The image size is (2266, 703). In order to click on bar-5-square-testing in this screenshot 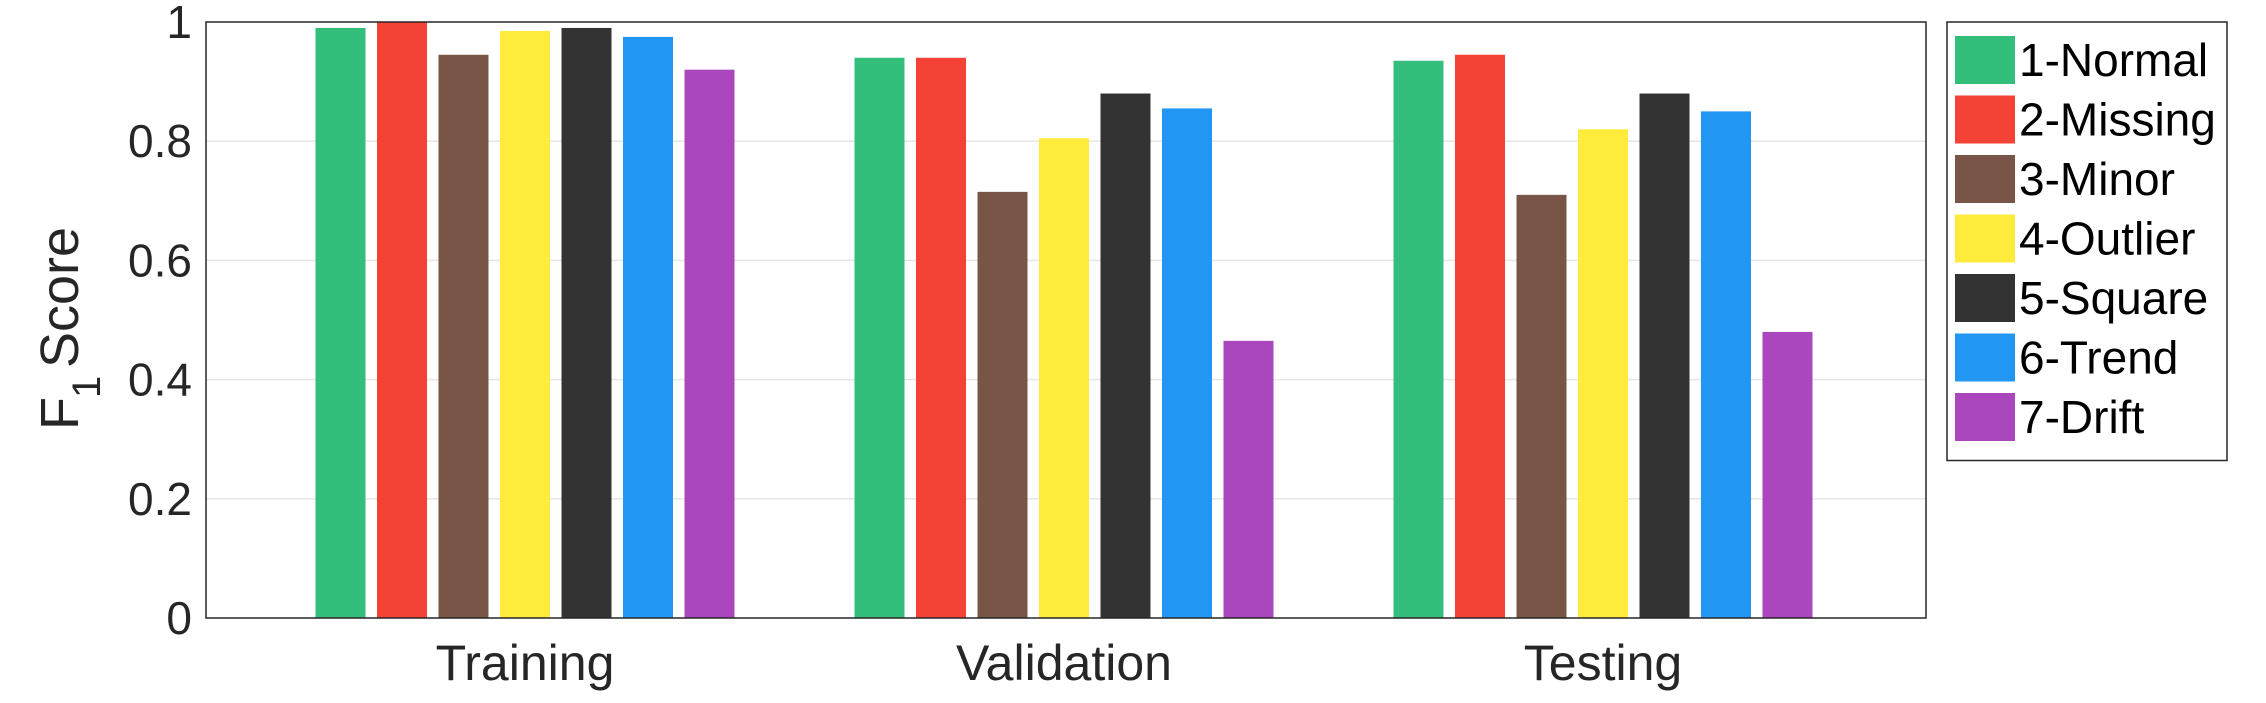, I will do `click(1664, 355)`.